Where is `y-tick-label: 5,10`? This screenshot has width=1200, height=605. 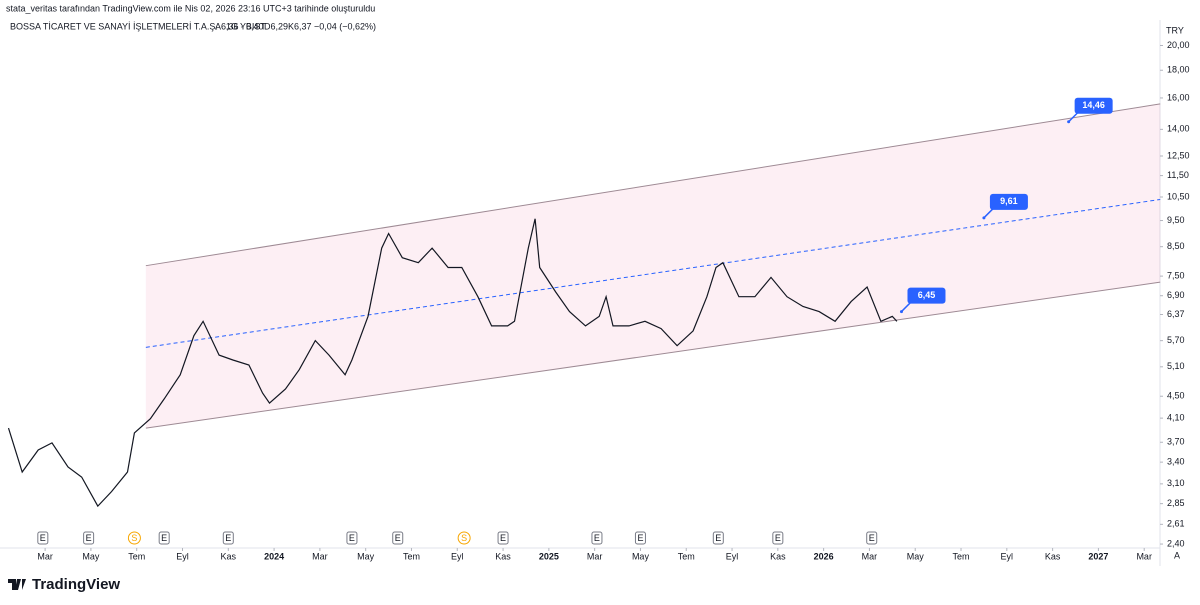
y-tick-label: 5,10 is located at coordinates (1176, 366).